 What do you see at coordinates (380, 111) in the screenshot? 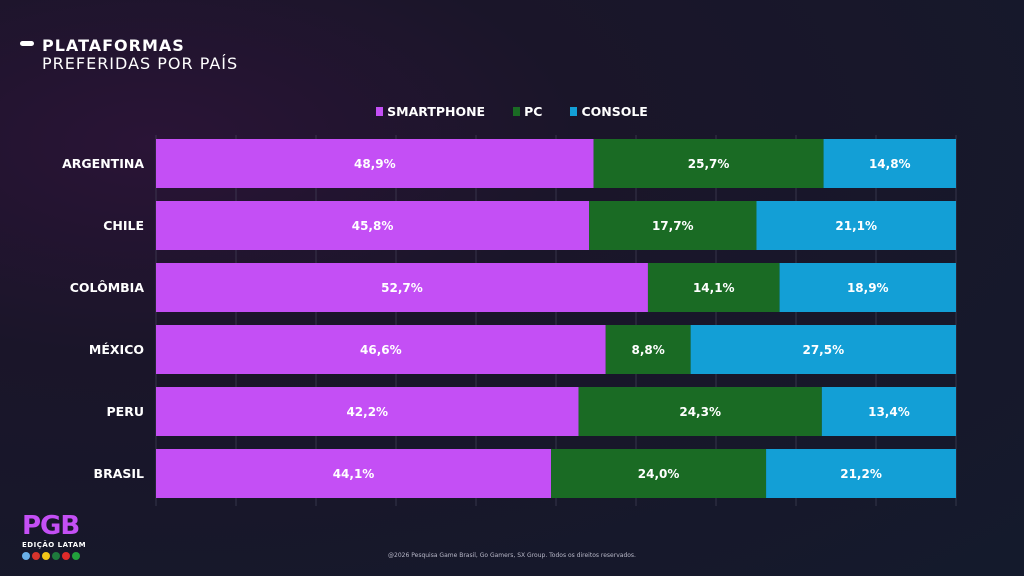
I see `legend-swatch-smartphone` at bounding box center [380, 111].